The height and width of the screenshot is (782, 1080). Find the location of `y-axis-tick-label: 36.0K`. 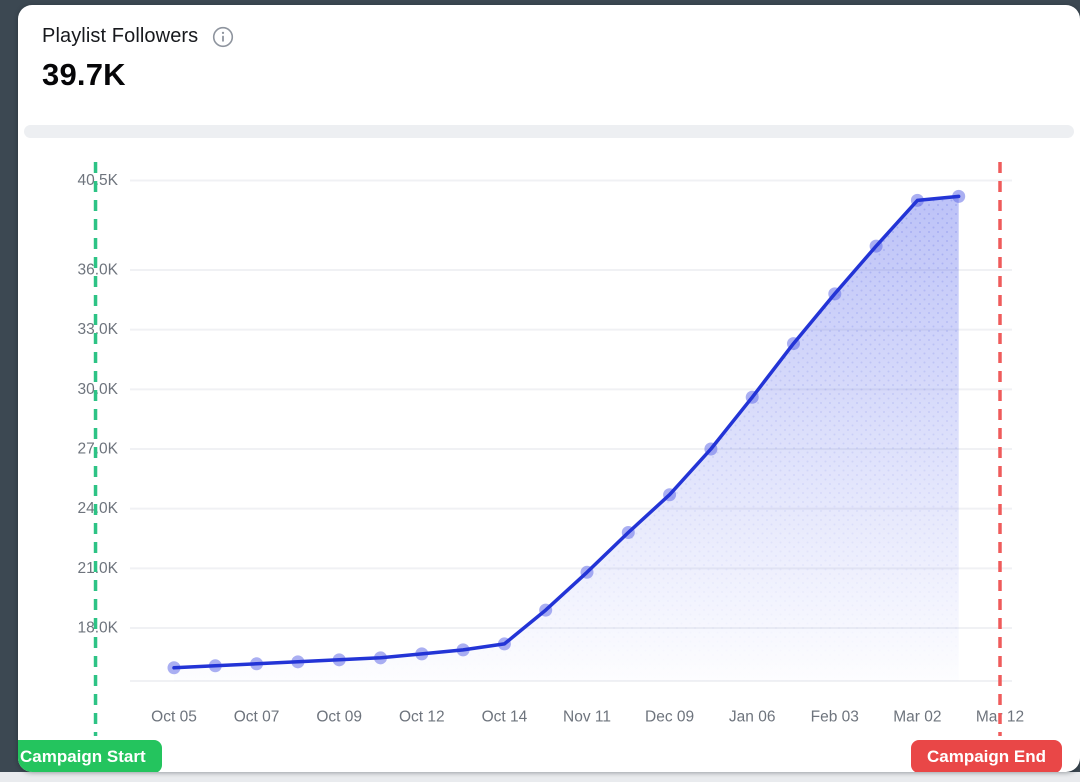

y-axis-tick-label: 36.0K is located at coordinates (97, 269).